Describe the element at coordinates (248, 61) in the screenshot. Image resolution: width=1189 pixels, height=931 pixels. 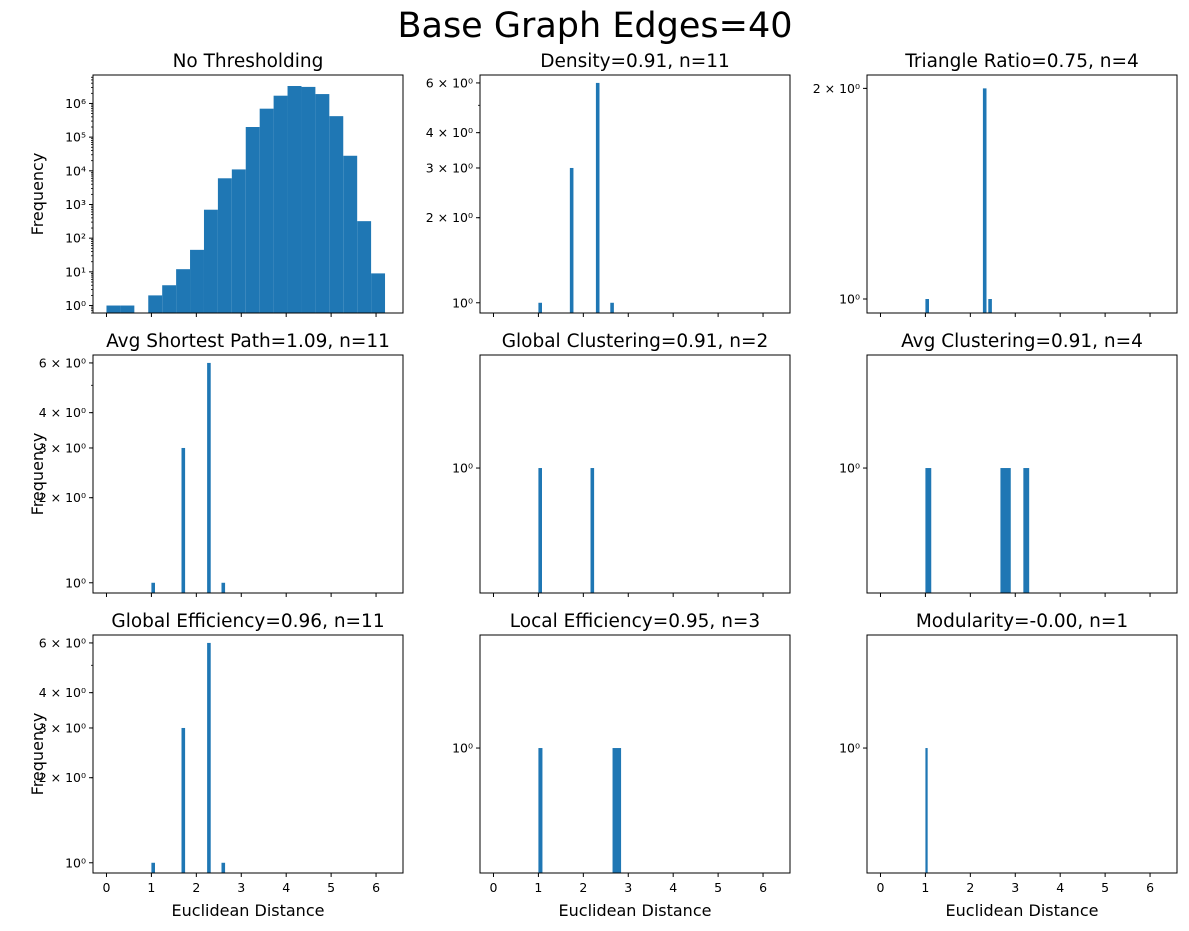
I see `subplot-title: No Thresholding` at that location.